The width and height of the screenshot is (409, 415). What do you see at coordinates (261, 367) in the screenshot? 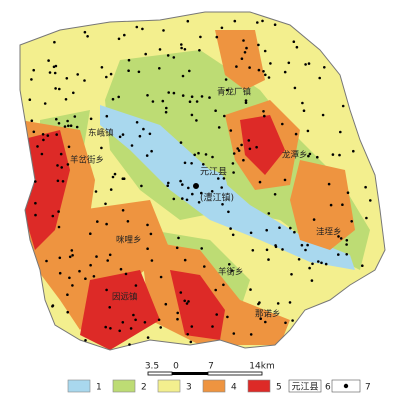
I see `scale-label: 14km` at bounding box center [261, 367].